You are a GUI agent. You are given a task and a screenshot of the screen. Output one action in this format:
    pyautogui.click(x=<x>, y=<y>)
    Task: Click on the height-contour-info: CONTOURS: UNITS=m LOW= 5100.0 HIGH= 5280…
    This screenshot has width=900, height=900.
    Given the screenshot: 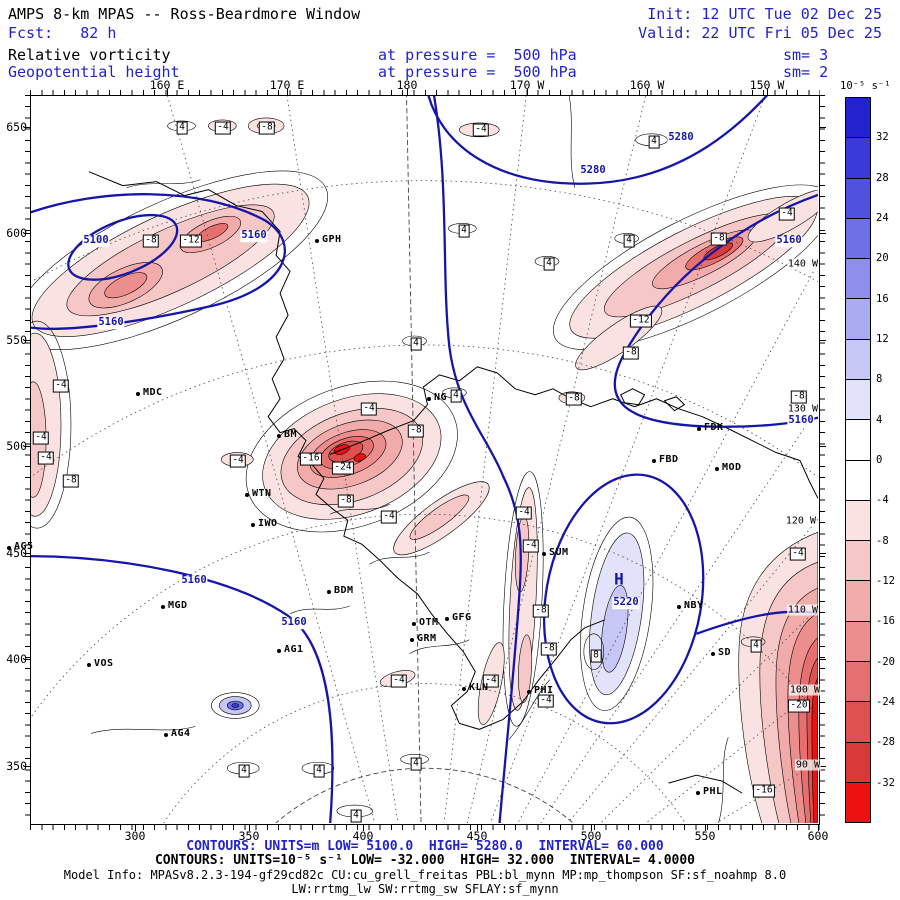 What is the action you would take?
    pyautogui.click(x=425, y=846)
    